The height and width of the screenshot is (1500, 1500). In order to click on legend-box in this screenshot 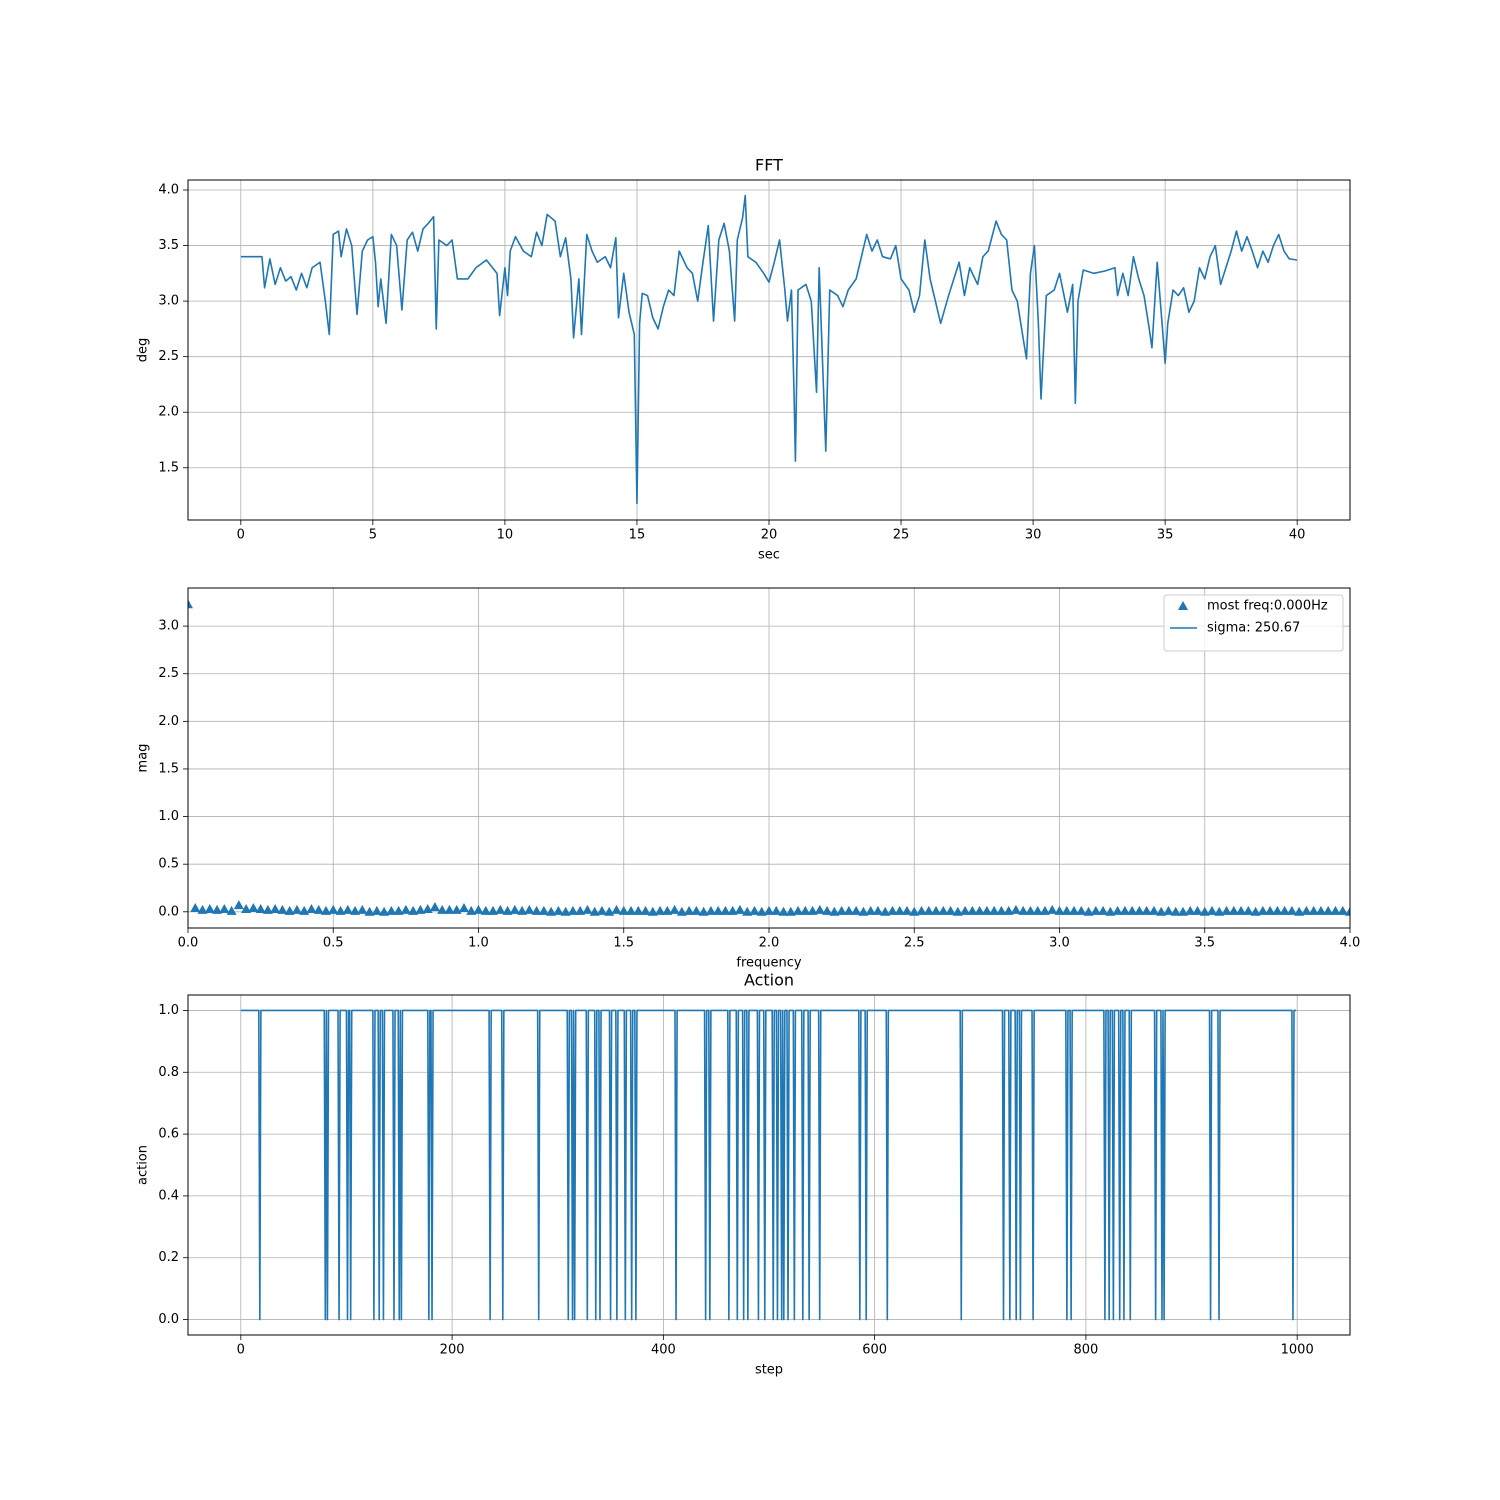, I will do `click(1253, 623)`.